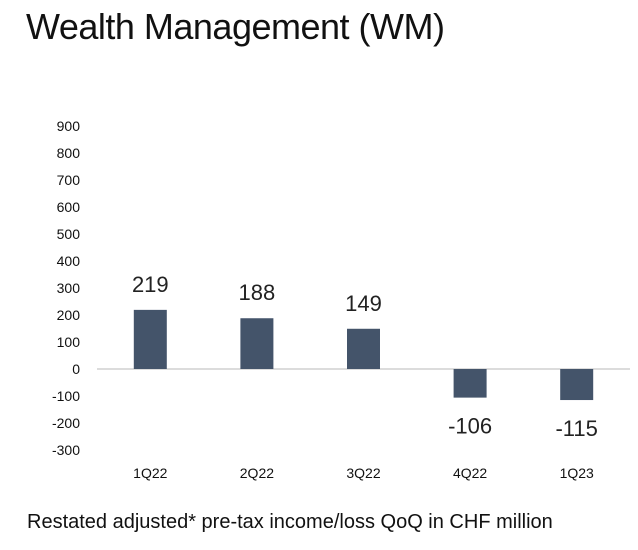  What do you see at coordinates (76, 369) in the screenshot?
I see `y-tick-label: 0` at bounding box center [76, 369].